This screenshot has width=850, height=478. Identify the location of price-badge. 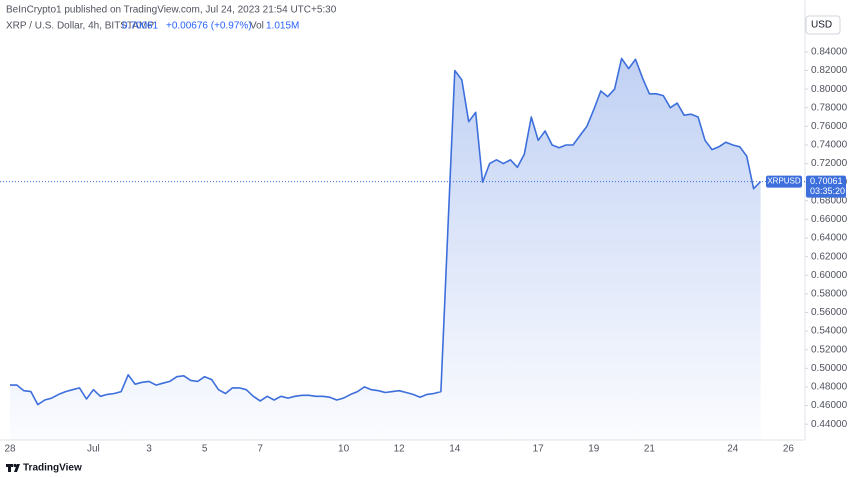
(826, 186).